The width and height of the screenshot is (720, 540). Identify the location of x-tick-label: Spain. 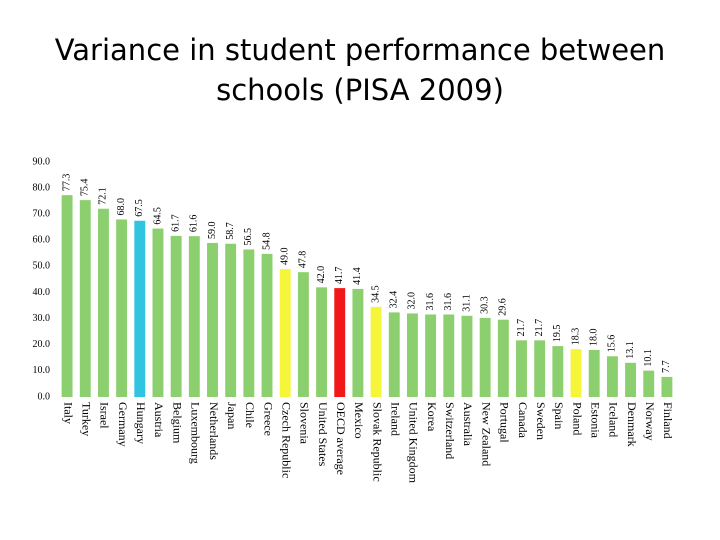
(559, 415).